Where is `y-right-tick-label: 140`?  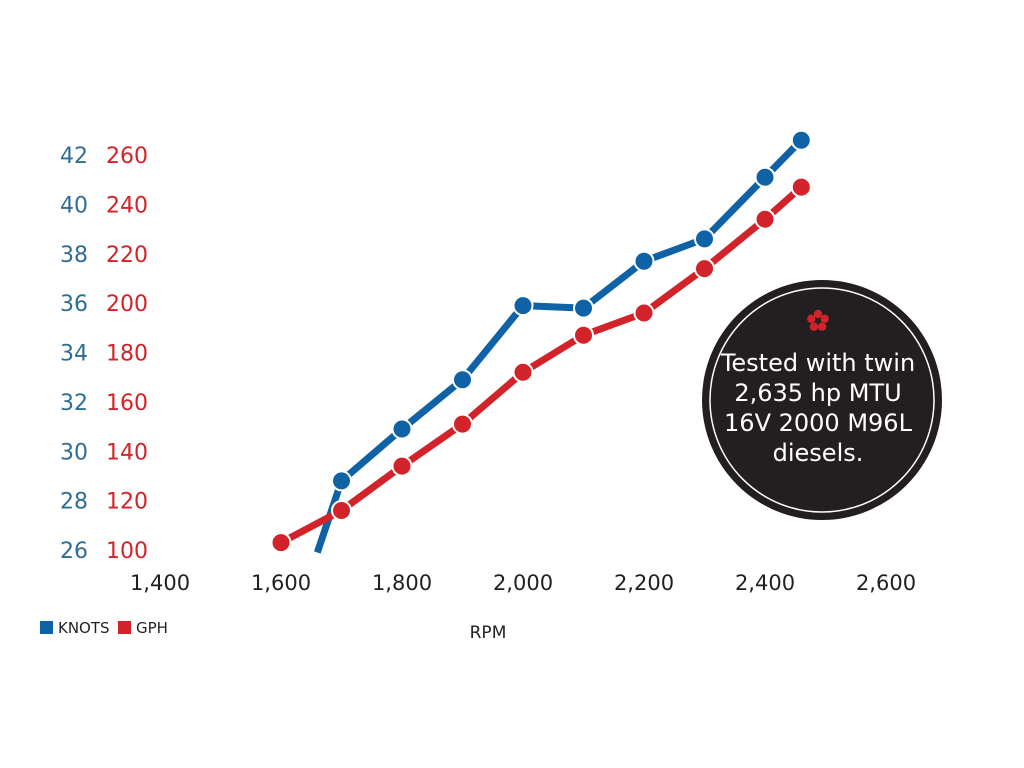 y-right-tick-label: 140 is located at coordinates (127, 452).